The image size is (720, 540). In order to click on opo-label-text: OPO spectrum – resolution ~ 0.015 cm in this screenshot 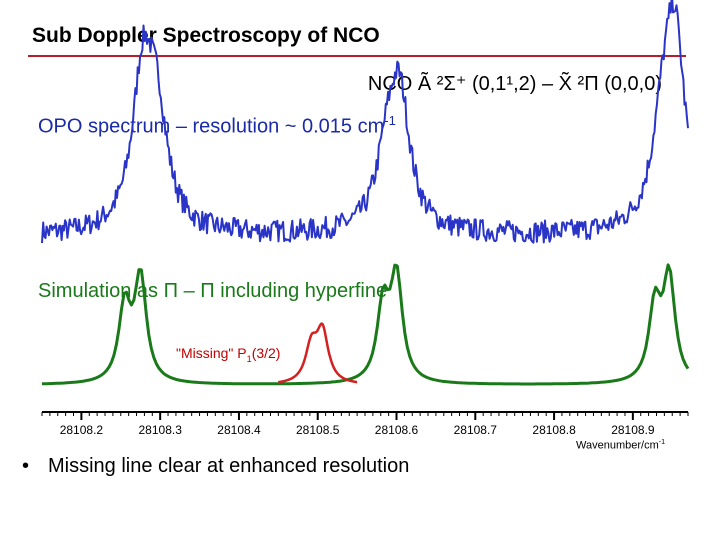, I will do `click(211, 126)`.